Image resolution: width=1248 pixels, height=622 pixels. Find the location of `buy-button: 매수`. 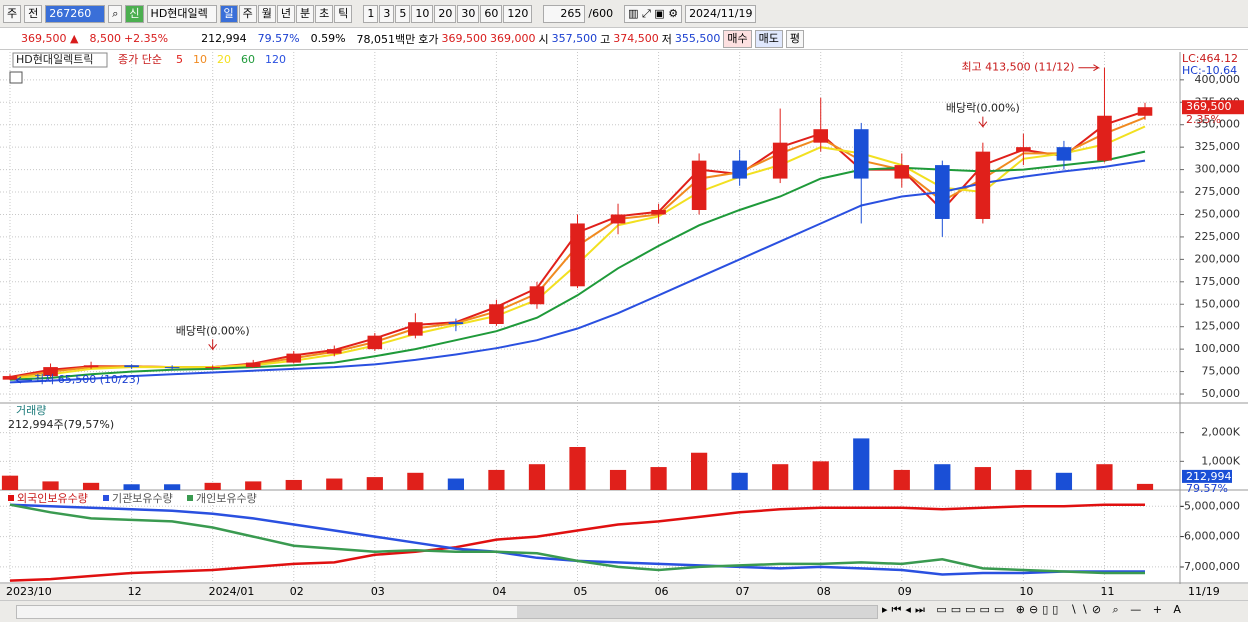

buy-button: 매수 is located at coordinates (737, 38).